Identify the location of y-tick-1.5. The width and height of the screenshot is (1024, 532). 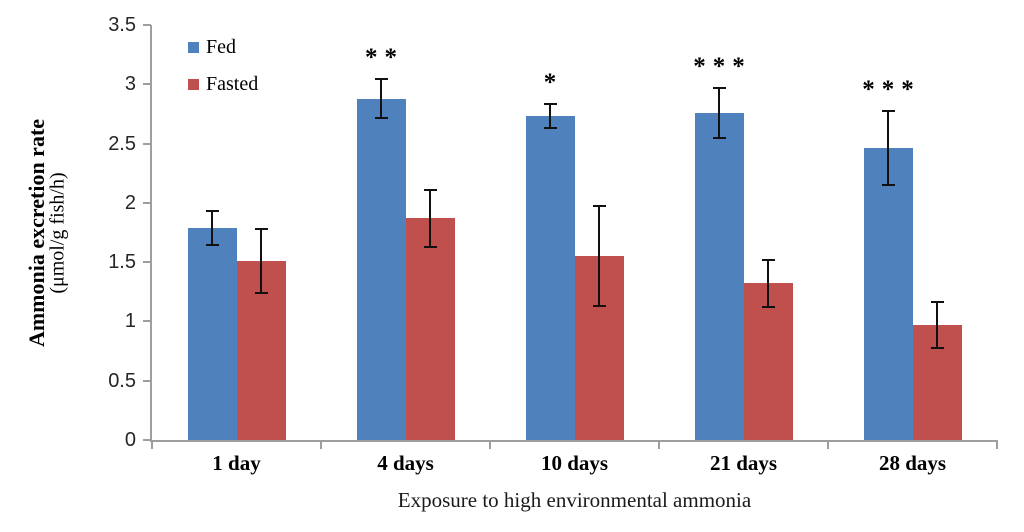
(147, 262).